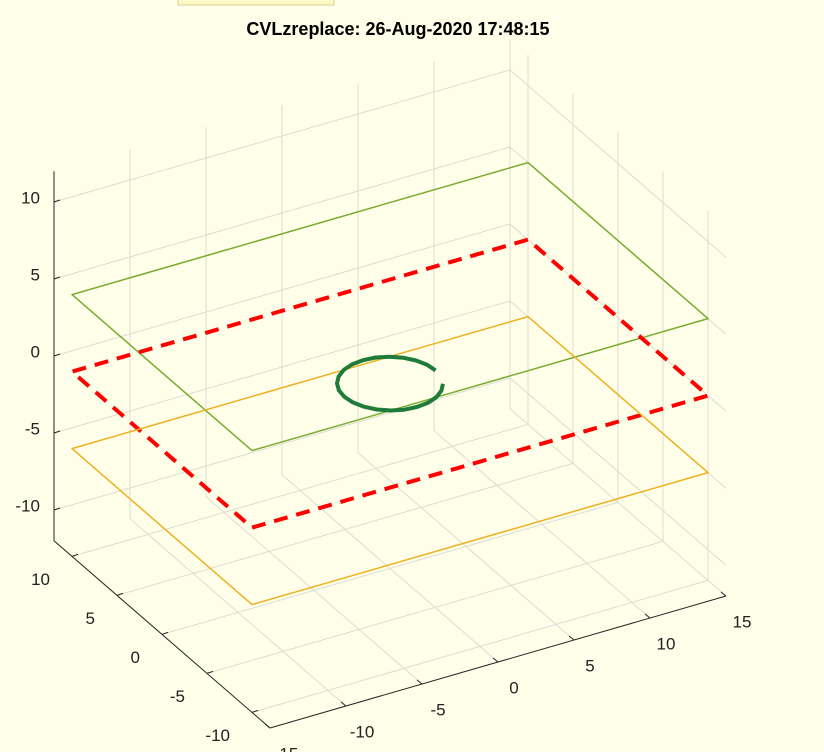 This screenshot has height=752, width=824. I want to click on z-tick-label: 5, so click(35, 274).